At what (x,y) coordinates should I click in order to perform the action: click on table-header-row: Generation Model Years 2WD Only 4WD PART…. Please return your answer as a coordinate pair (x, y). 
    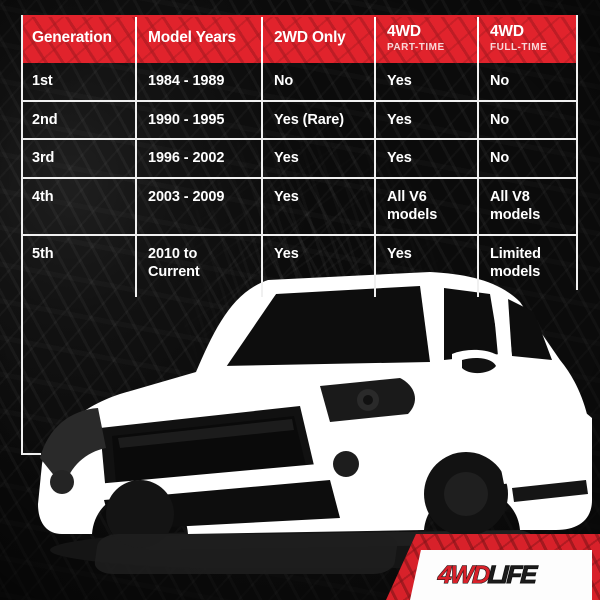
    Looking at the image, I should click on (299, 39).